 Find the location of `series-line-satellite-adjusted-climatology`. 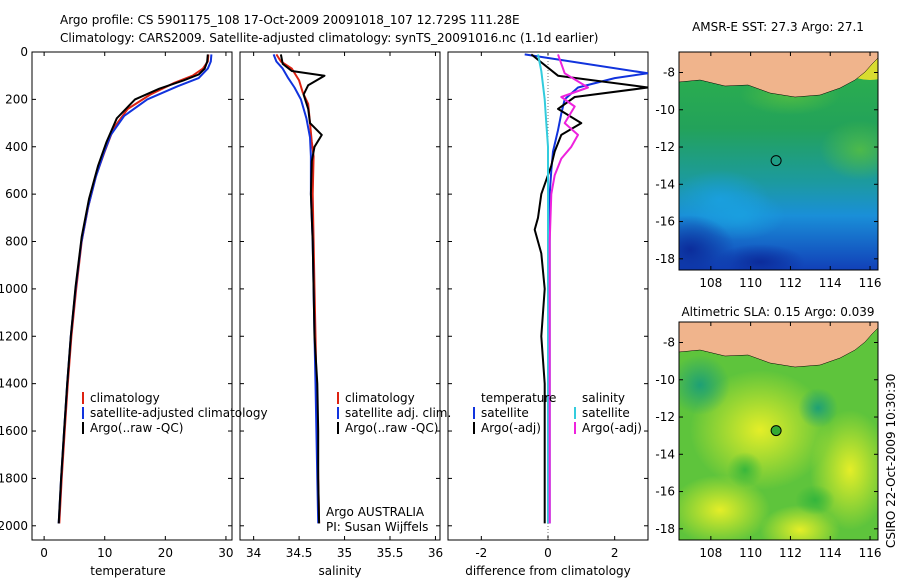

series-line-satellite-adjusted-climatology is located at coordinates (135, 289).